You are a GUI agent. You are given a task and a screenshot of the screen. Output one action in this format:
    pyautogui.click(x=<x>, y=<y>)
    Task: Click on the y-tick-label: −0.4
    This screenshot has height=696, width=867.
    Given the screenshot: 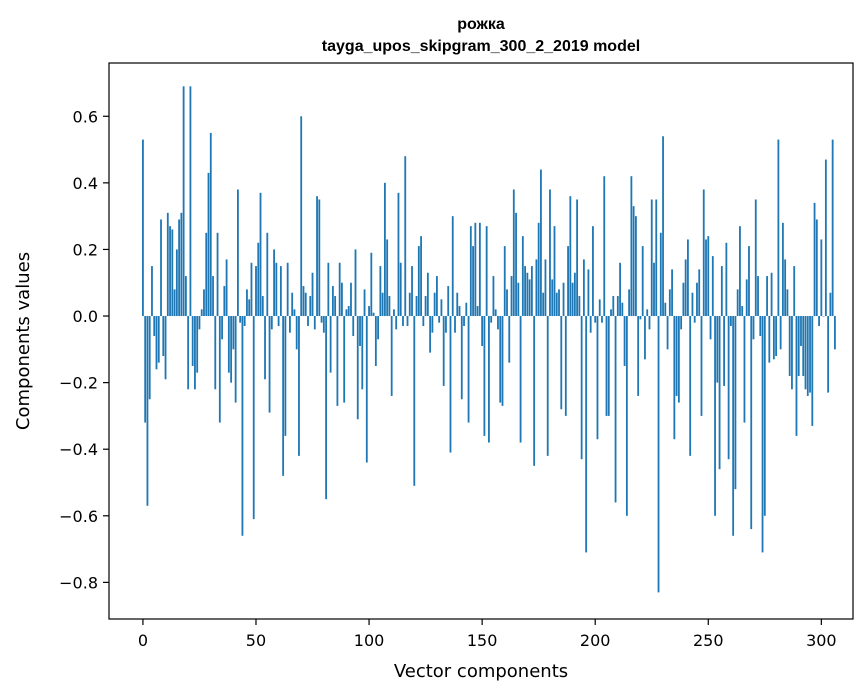 What is the action you would take?
    pyautogui.click(x=78, y=449)
    